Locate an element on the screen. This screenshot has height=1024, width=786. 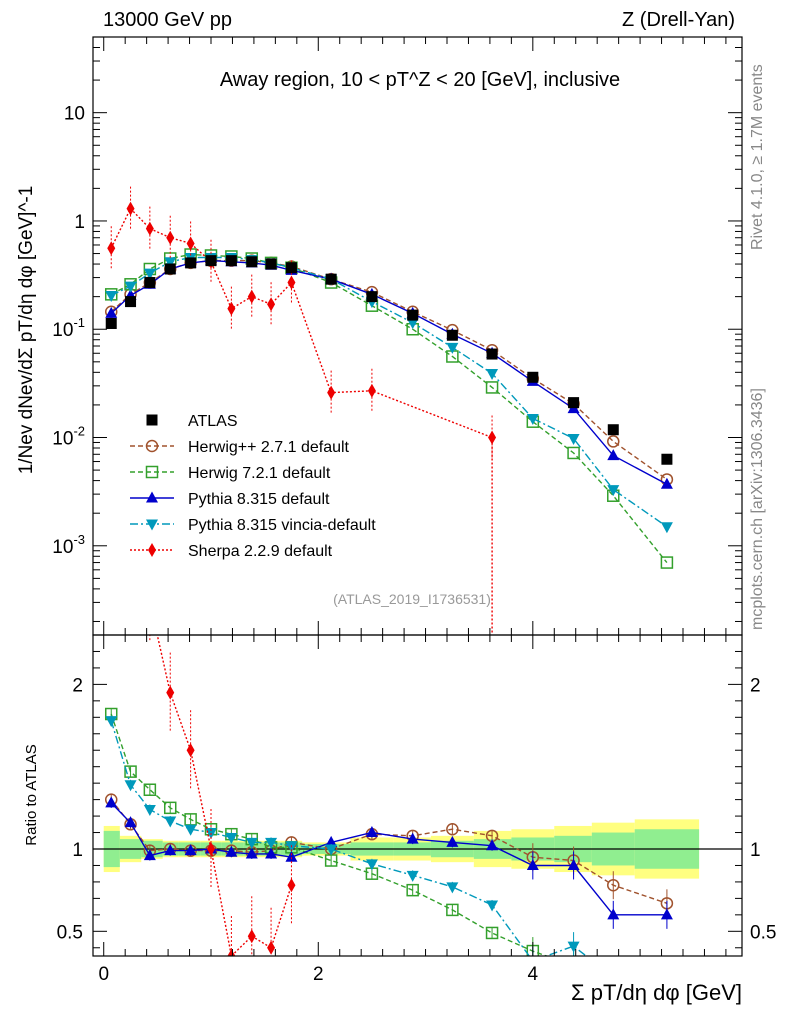
y-tick-label-right: 1 is located at coordinates (755, 850).